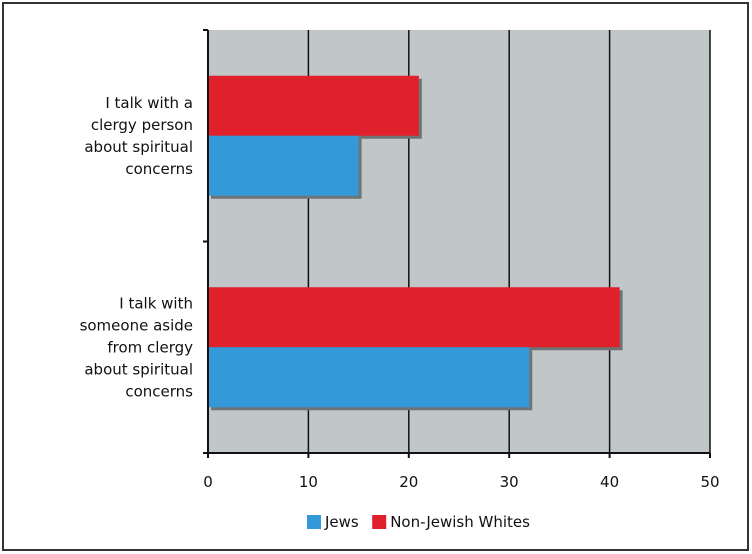 Image resolution: width=752 pixels, height=554 pixels. Describe the element at coordinates (461, 482) in the screenshot. I see `x-tick-labels: 0 10 20 30 40 50` at that location.